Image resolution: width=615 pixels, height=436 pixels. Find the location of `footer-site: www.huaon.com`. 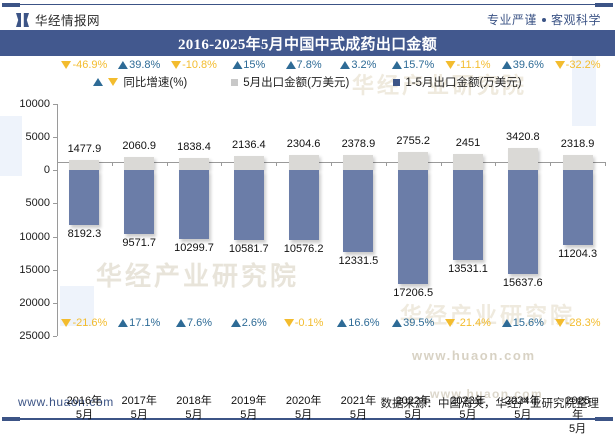

footer-site: www.huaon.com is located at coordinates (66, 402).